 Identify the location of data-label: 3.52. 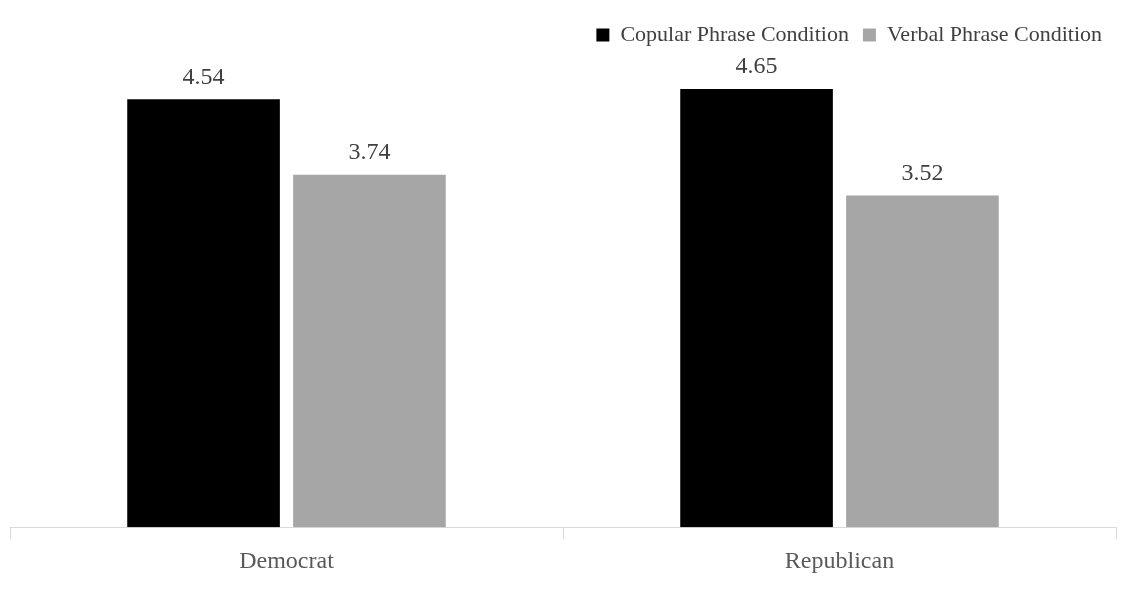
(922, 171).